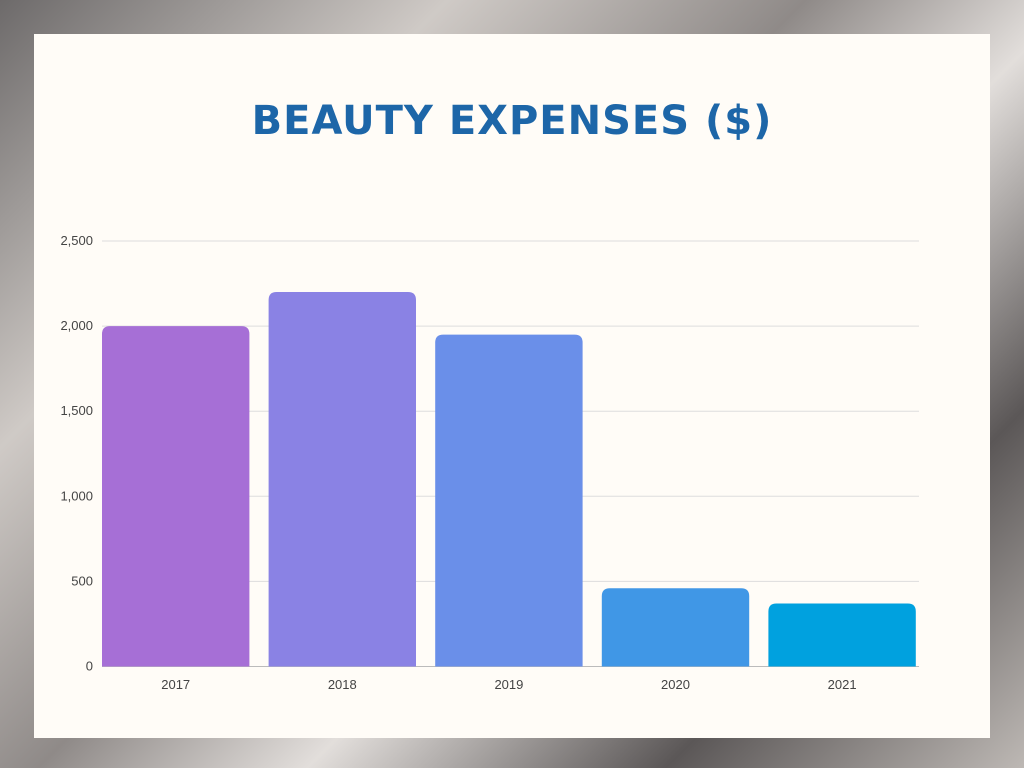  What do you see at coordinates (76, 325) in the screenshot?
I see `y-tick-label: 2,000` at bounding box center [76, 325].